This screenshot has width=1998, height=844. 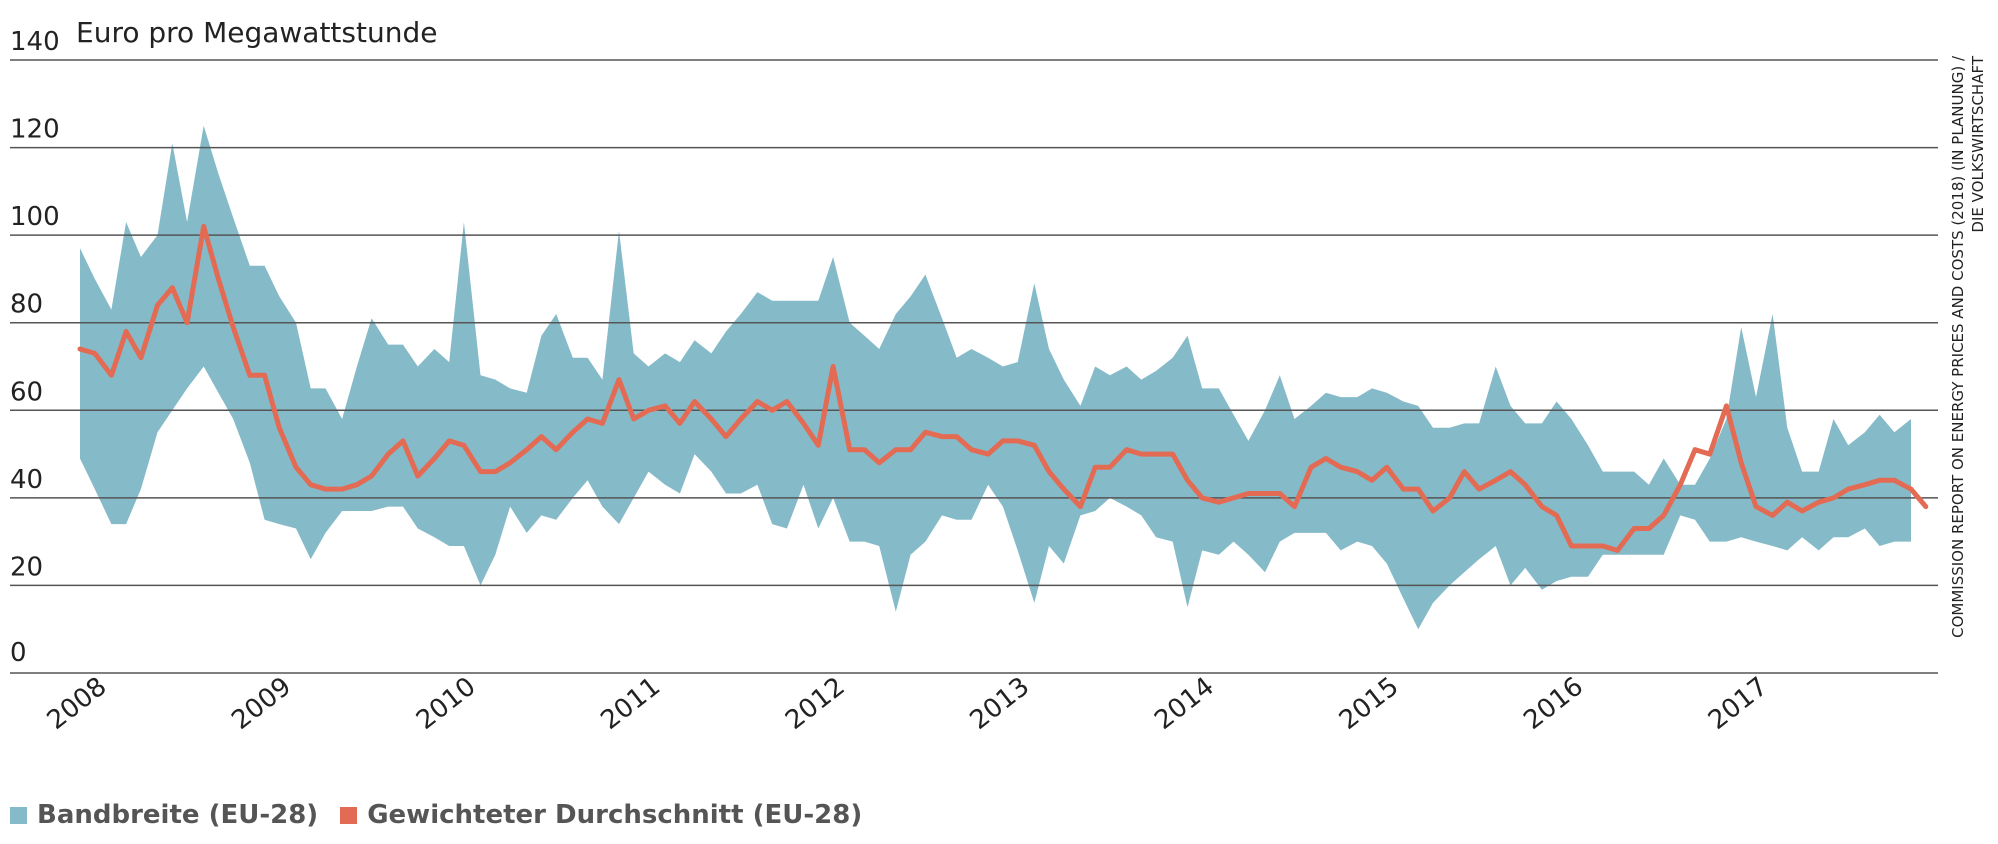 What do you see at coordinates (815, 704) in the screenshot?
I see `x-tick-label-2012: 2012` at bounding box center [815, 704].